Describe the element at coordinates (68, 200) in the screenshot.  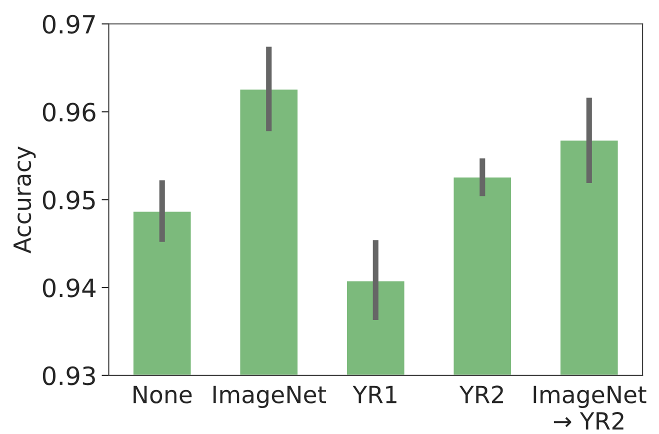
I see `y-tick-label: 0.95` at that location.